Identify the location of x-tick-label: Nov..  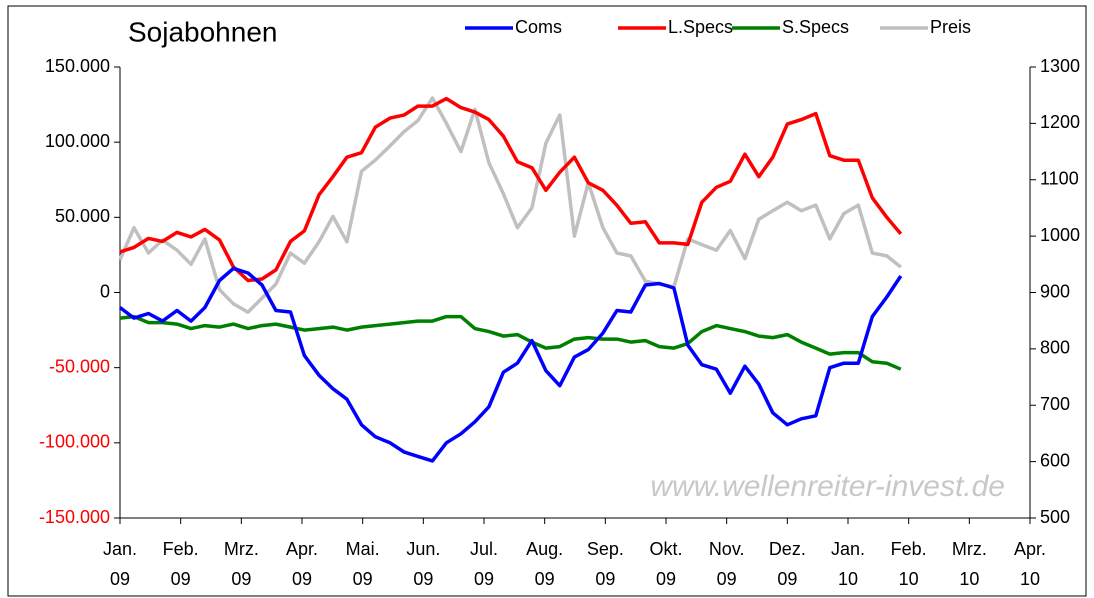
(727, 549).